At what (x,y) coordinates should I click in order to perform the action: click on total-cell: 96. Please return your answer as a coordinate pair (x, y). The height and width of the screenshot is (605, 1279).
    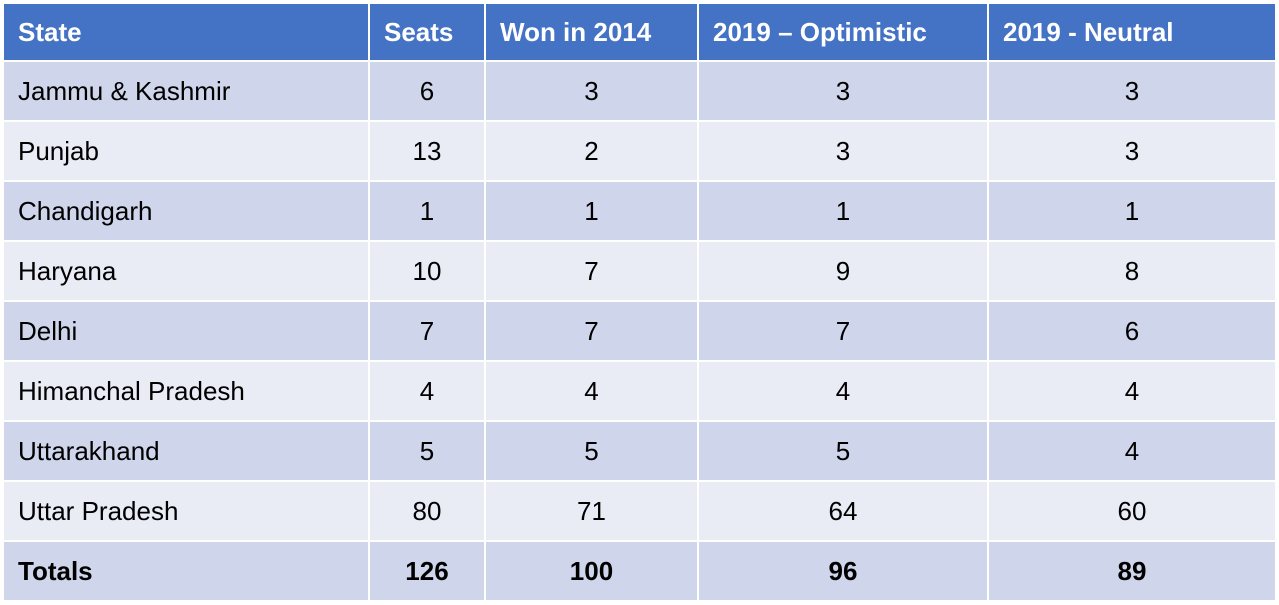
    Looking at the image, I should click on (843, 571).